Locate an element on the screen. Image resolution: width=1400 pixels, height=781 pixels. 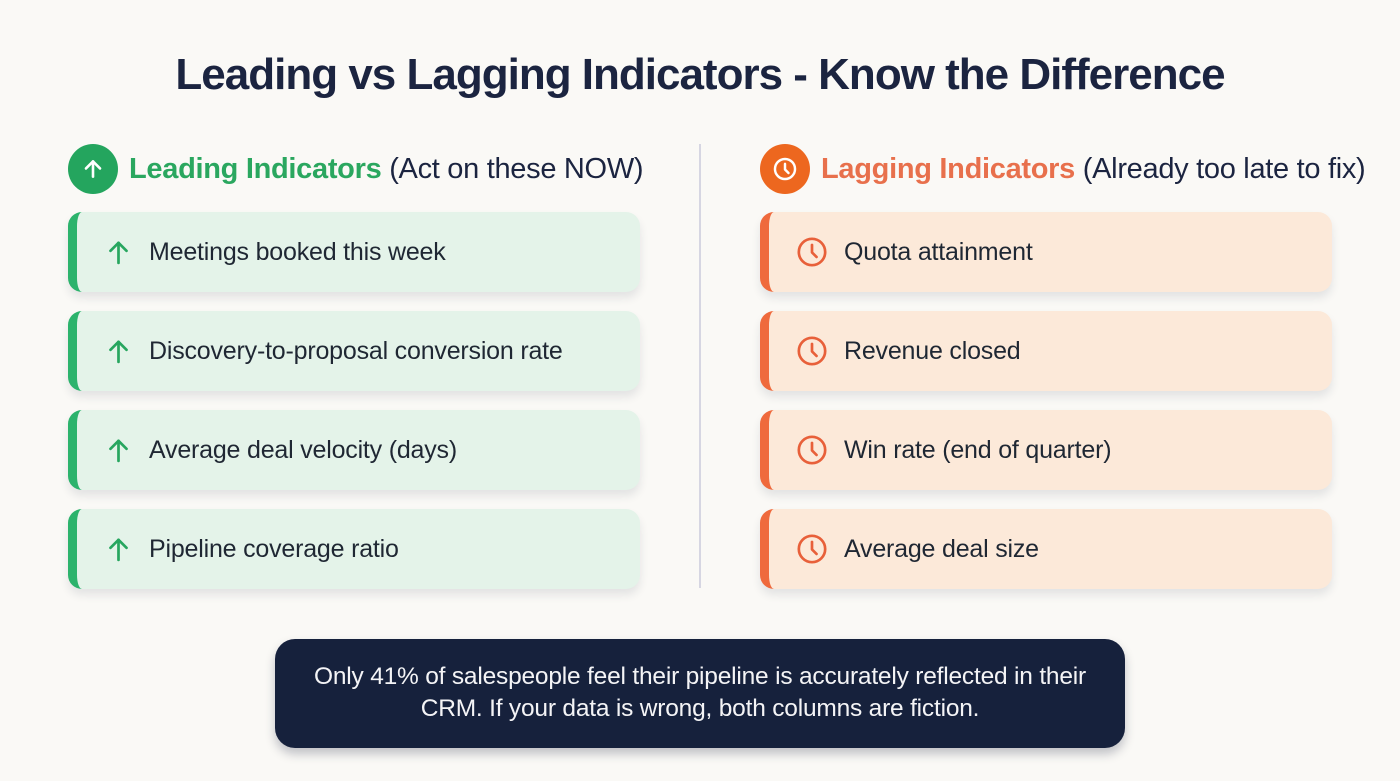
leading-indicator-card: Discovery-to-proposal conversion rate is located at coordinates (354, 351).